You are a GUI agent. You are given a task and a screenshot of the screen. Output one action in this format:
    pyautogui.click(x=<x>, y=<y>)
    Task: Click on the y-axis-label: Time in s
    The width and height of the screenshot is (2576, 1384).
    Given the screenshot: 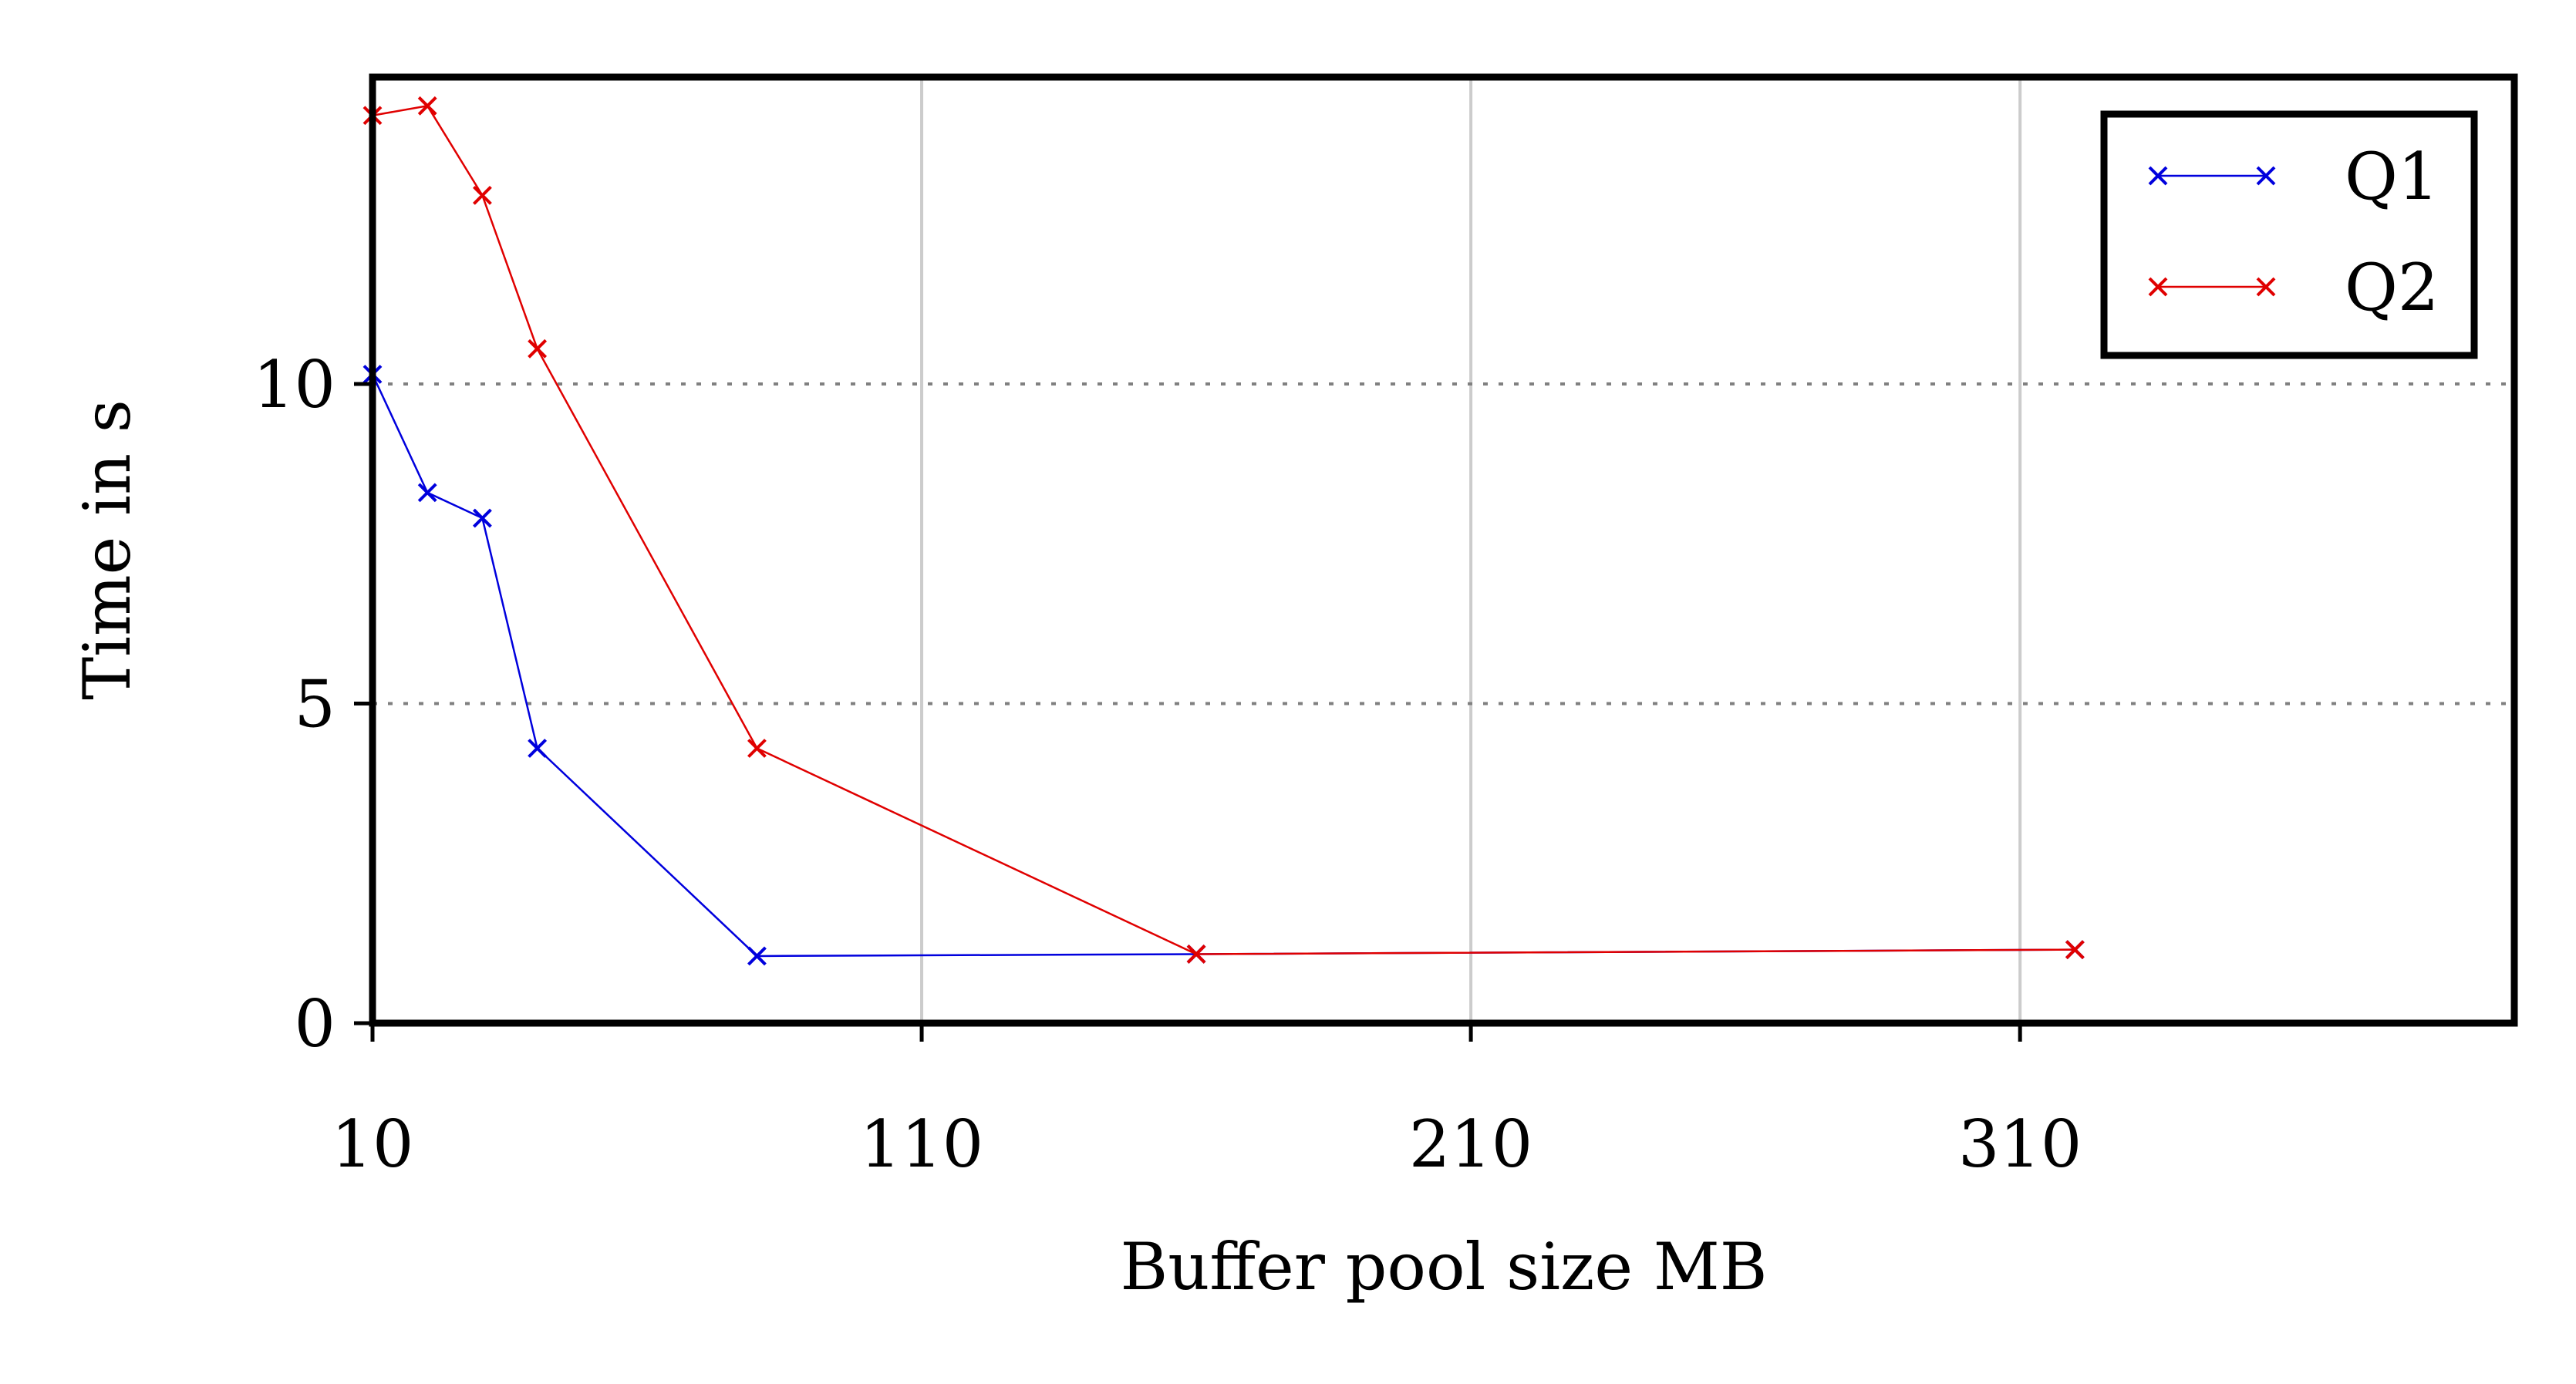 What is the action you would take?
    pyautogui.click(x=107, y=549)
    